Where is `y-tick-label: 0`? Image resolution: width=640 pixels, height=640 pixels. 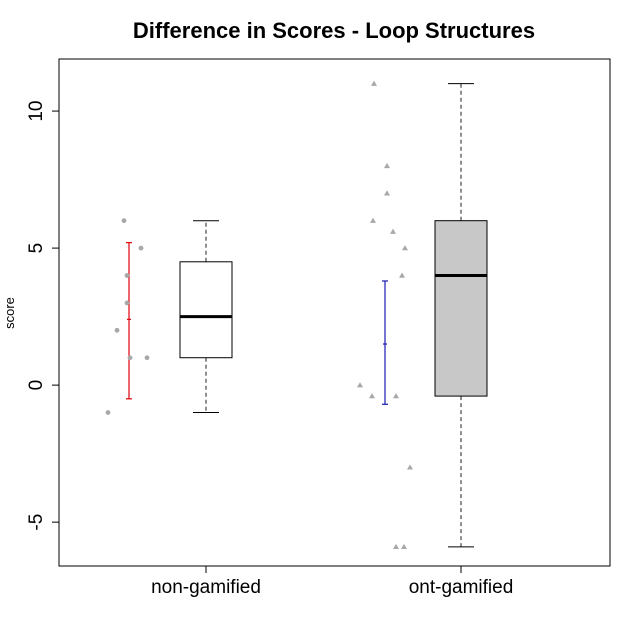
y-tick-label: 0 is located at coordinates (36, 385).